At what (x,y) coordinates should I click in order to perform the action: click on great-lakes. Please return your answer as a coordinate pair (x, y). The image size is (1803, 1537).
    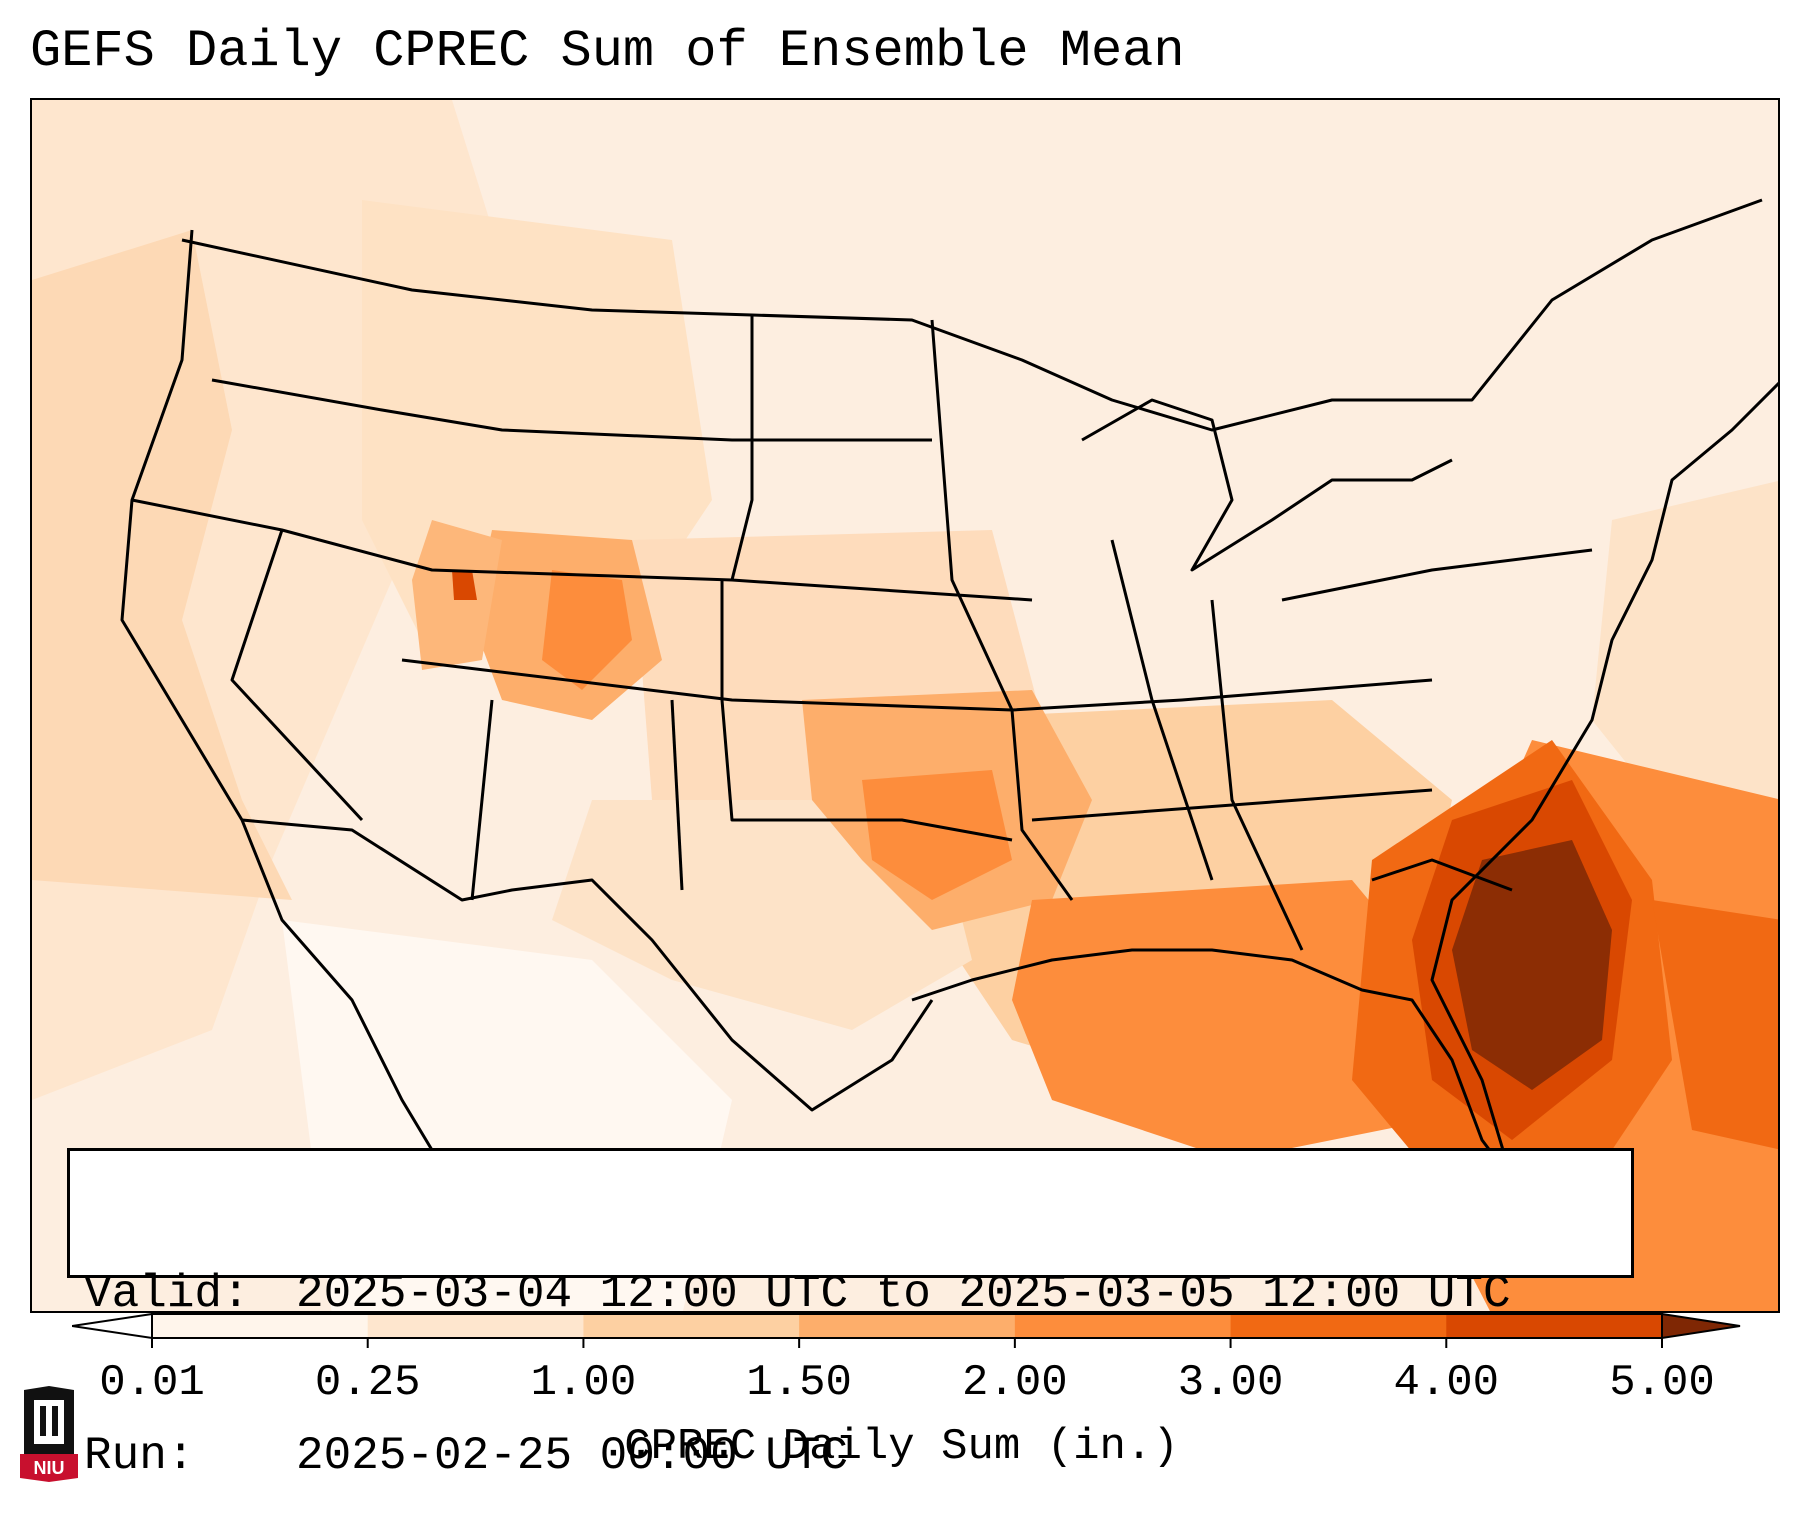
    Looking at the image, I should click on (1267, 485).